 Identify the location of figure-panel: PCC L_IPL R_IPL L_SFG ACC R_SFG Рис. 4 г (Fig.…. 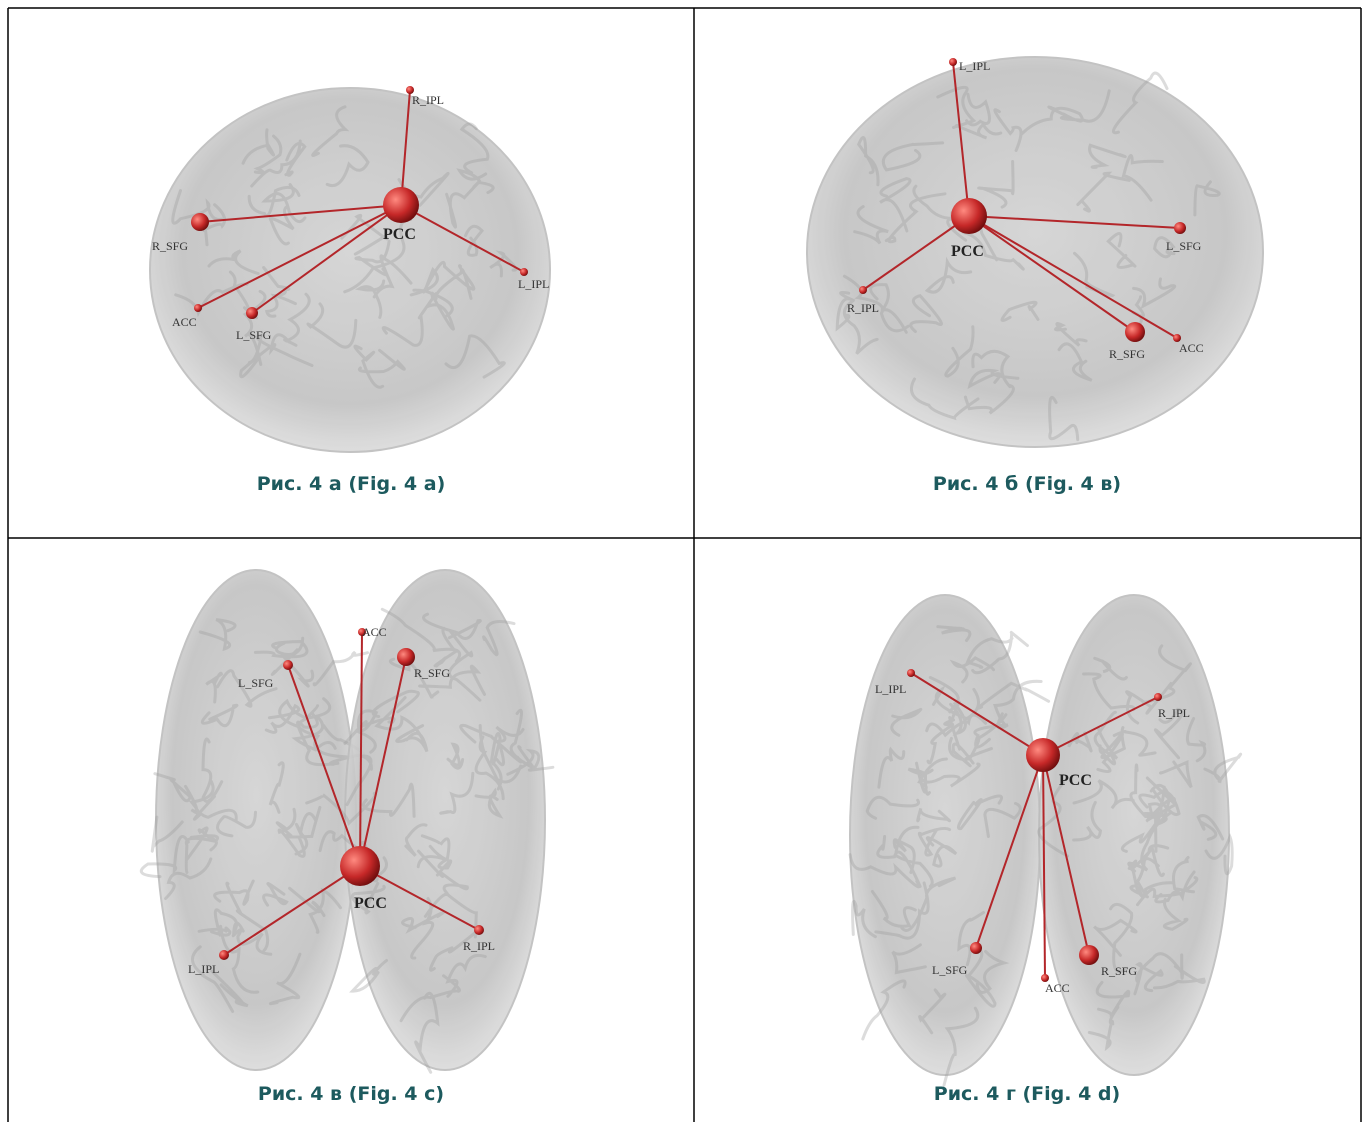
(1045, 849).